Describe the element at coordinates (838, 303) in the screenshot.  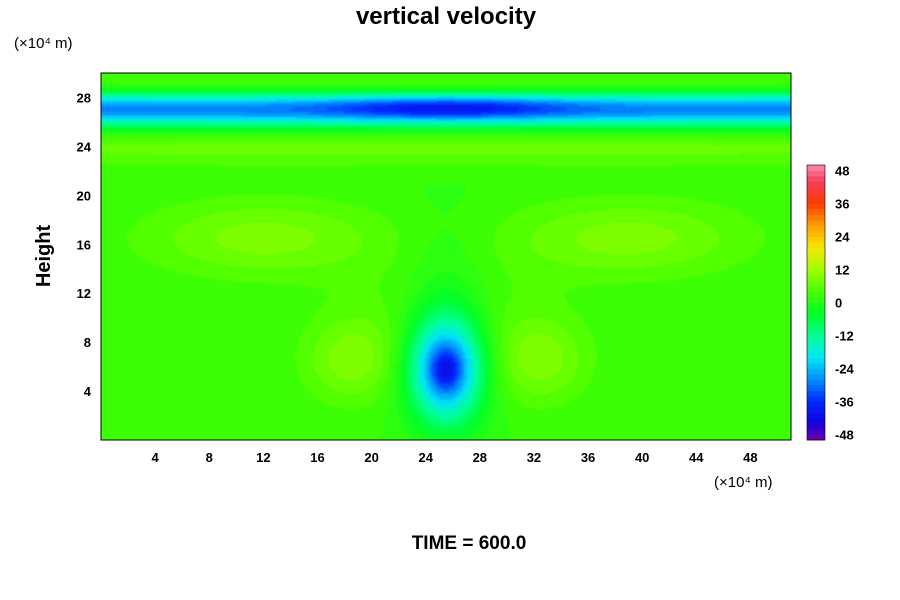
I see `colorbar-tick-0: 0` at that location.